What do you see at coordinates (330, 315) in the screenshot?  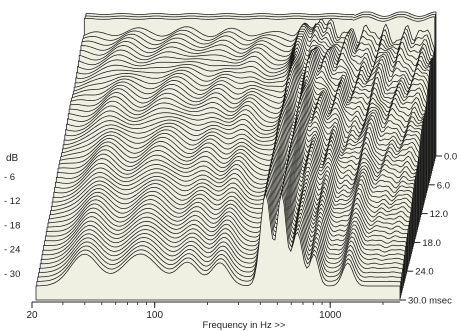 I see `x-tick-label: 1000` at bounding box center [330, 315].